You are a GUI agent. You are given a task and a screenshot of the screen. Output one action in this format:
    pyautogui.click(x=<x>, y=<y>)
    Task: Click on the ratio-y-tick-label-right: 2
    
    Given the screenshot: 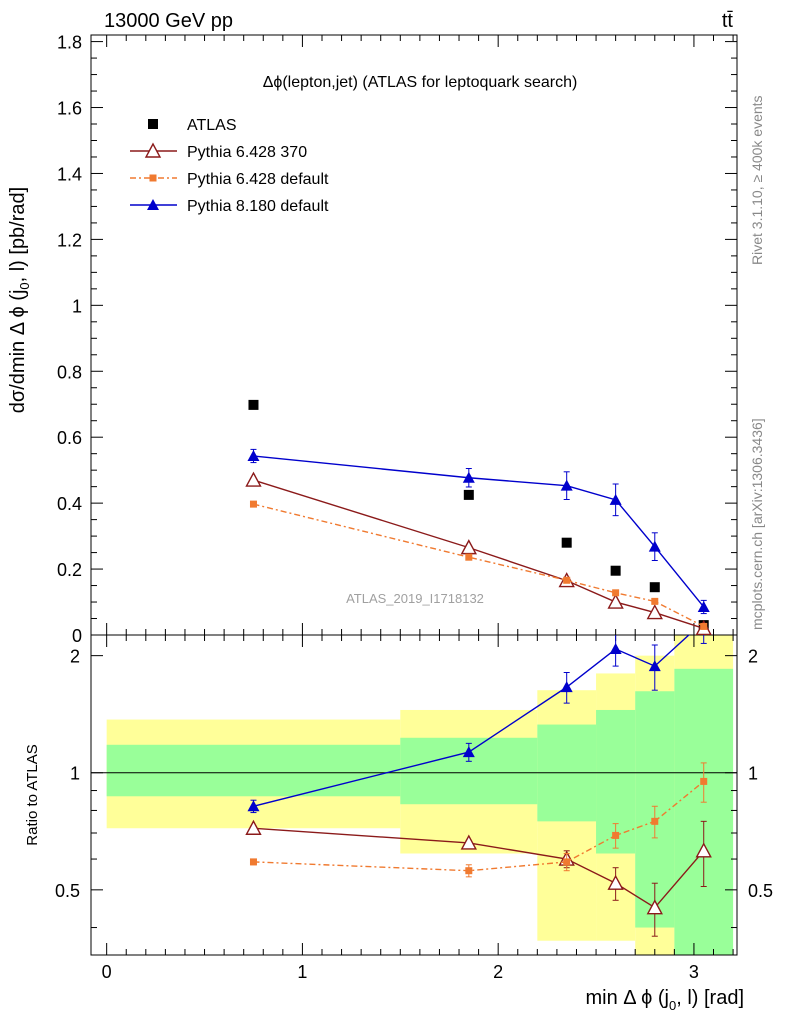 What is the action you would take?
    pyautogui.click(x=753, y=657)
    